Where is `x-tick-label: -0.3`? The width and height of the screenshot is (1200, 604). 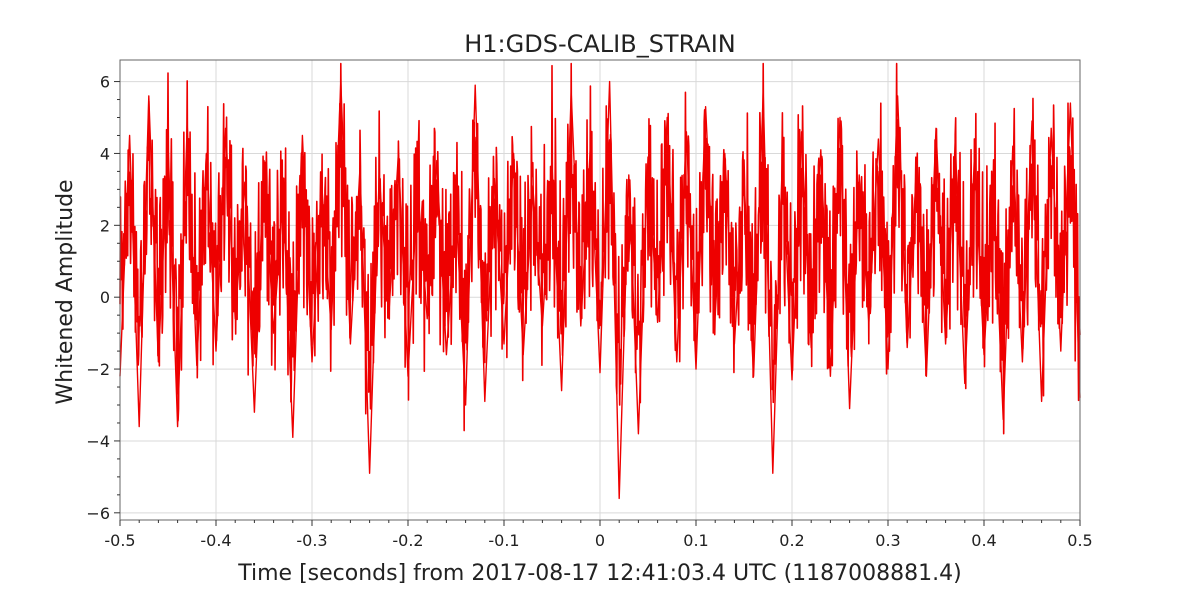
x-tick-label: -0.3 is located at coordinates (311, 540).